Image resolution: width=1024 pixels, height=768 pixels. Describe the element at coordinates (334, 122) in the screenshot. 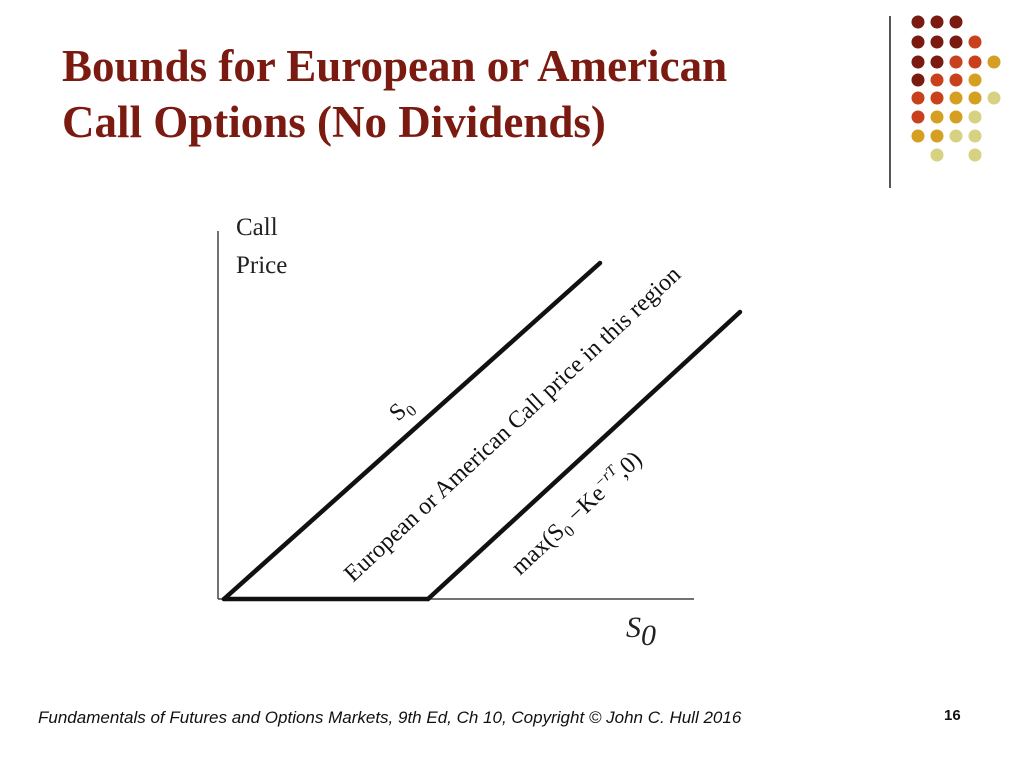

I see `title-line-2: Call Options (No Dividends)` at that location.